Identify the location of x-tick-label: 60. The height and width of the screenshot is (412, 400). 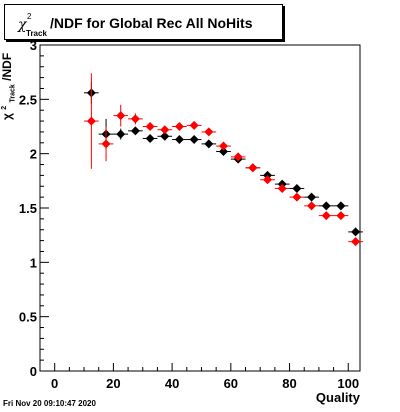
(231, 383).